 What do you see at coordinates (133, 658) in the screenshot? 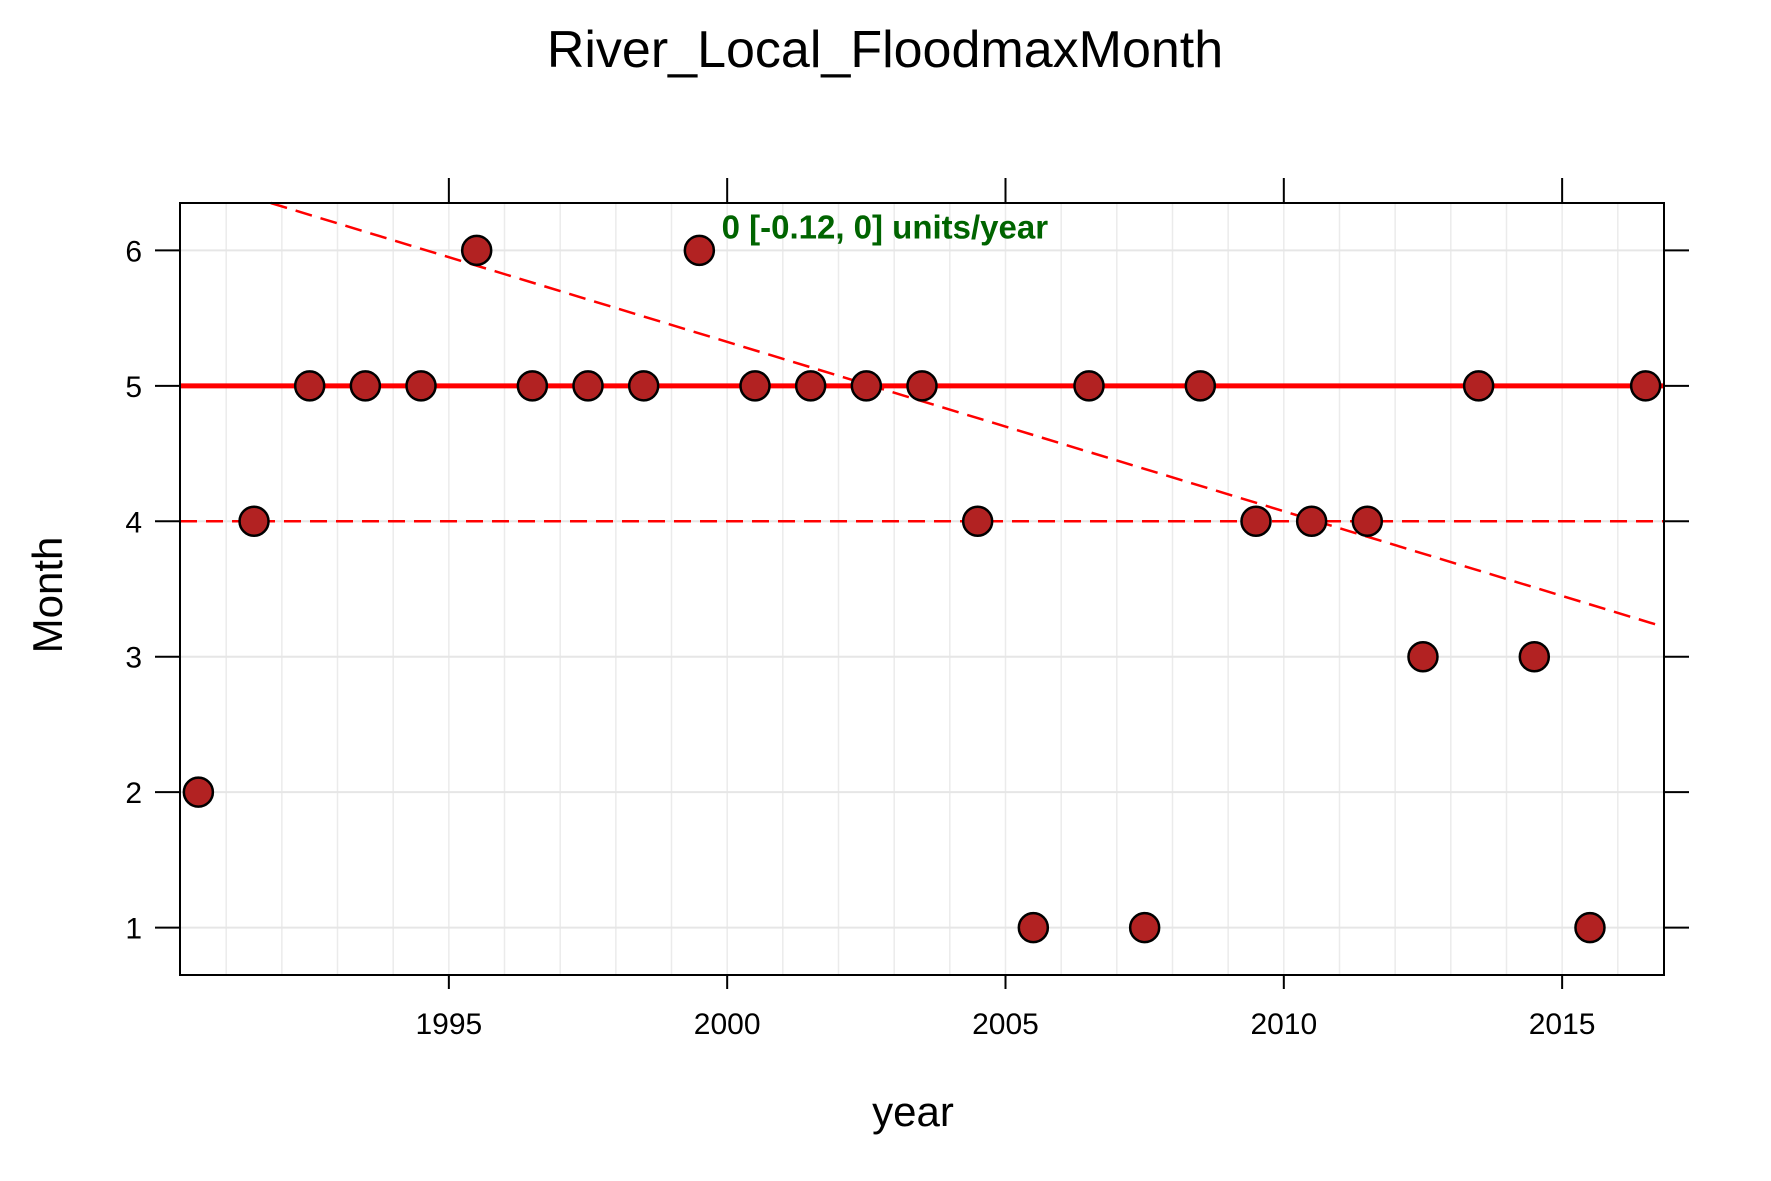
I see `y-tick-label: 3` at bounding box center [133, 658].